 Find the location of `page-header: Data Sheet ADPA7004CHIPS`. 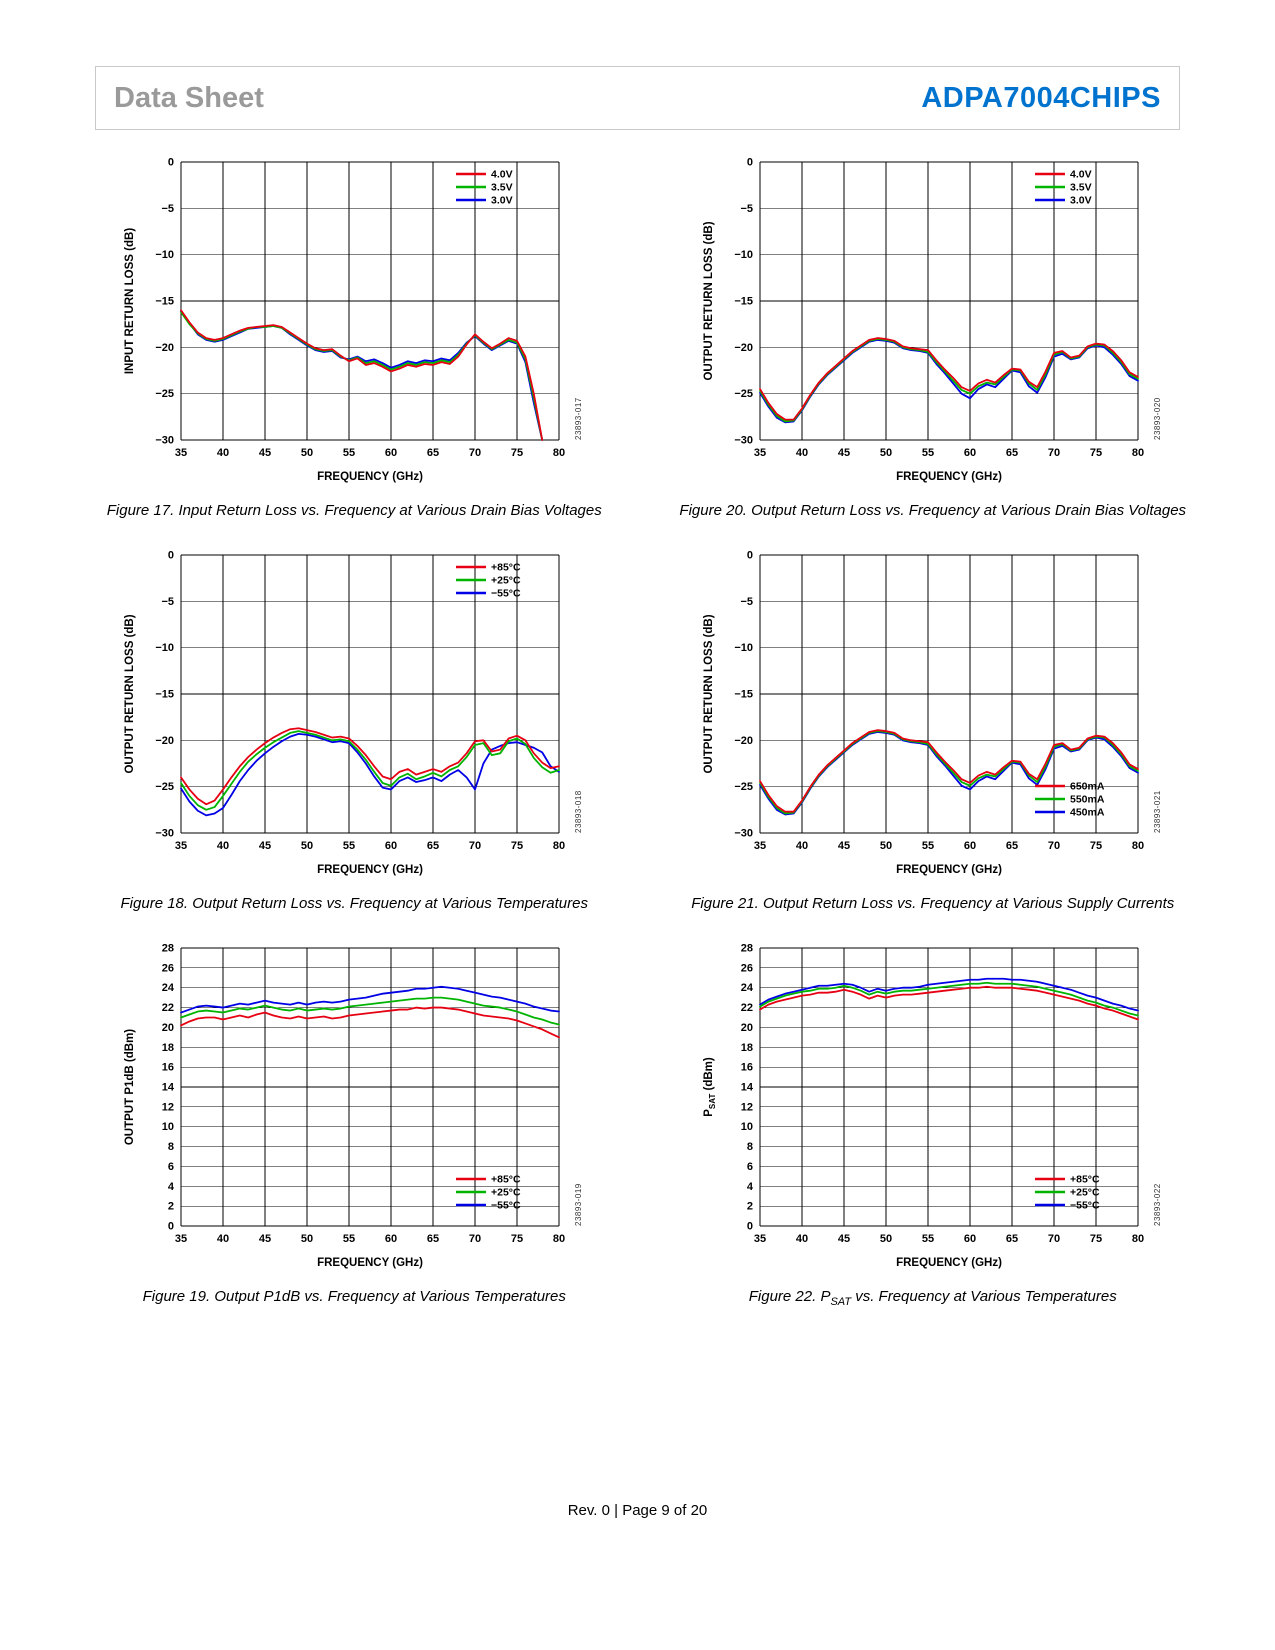

page-header: Data Sheet ADPA7004CHIPS is located at coordinates (637, 98).